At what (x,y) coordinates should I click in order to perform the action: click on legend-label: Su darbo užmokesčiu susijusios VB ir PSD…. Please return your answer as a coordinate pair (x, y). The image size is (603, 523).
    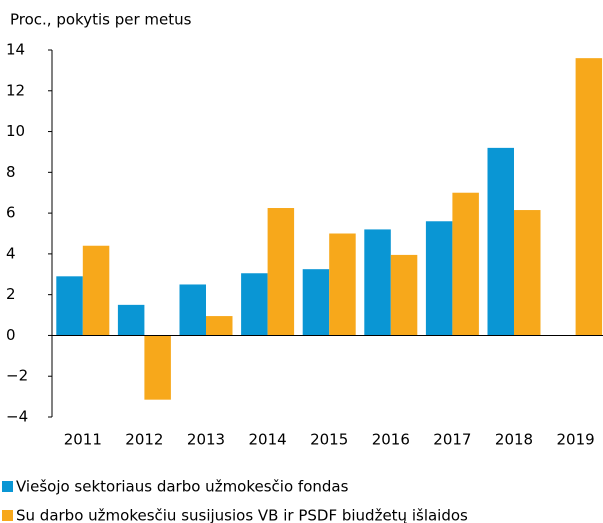
    Looking at the image, I should click on (242, 515).